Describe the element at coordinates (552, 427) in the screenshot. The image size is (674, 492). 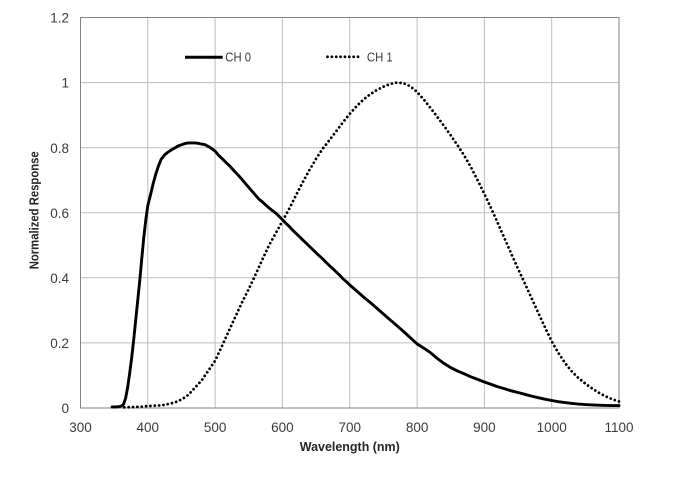
I see `svg-text: 1000` at that location.